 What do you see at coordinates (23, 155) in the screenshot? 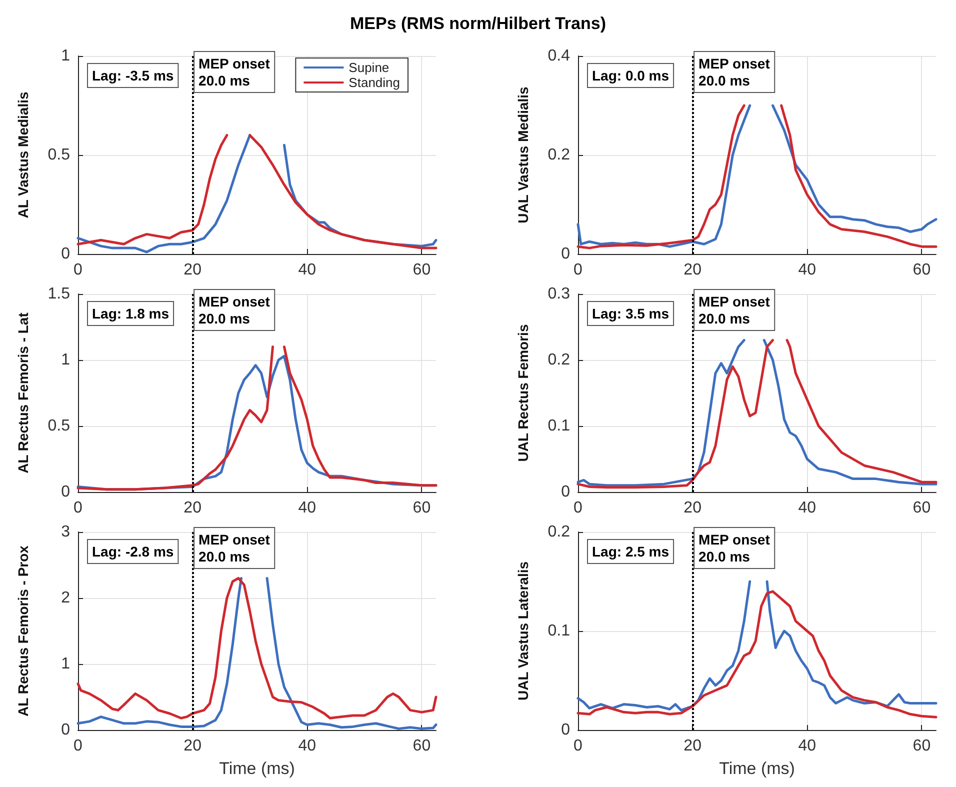
I see `y-axis-title: AL Vastus Medialis` at bounding box center [23, 155].